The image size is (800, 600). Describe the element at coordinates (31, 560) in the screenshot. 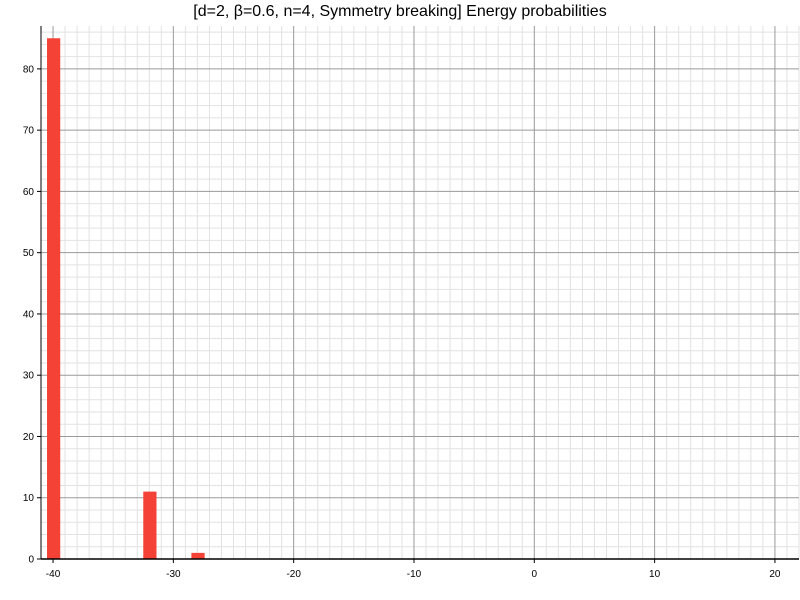

I see `y-tick-label: 0` at that location.